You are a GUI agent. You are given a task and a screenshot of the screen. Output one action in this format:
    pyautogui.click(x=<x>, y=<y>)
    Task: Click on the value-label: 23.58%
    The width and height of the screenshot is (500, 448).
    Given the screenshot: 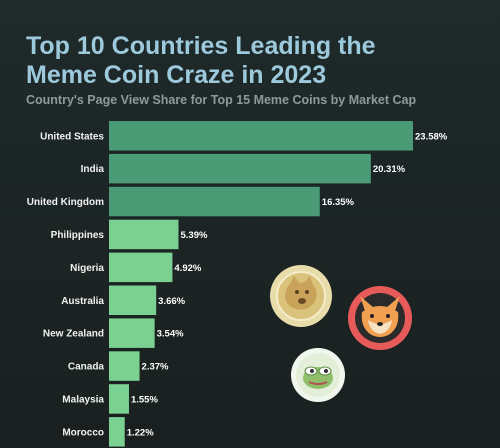 What is the action you would take?
    pyautogui.click(x=431, y=136)
    